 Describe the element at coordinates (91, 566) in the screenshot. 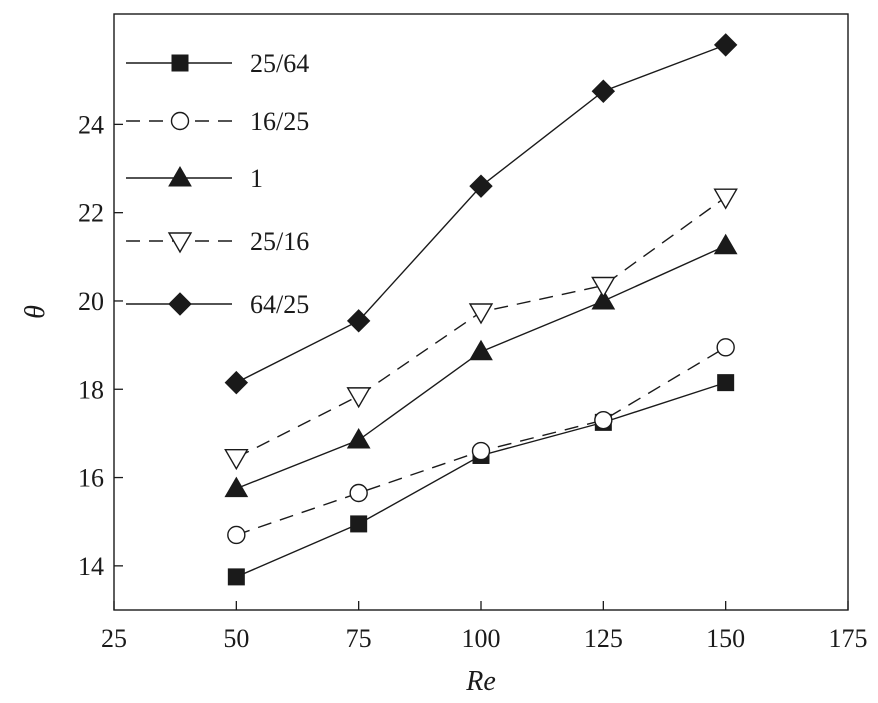

I see `y-tick-label: 14` at that location.